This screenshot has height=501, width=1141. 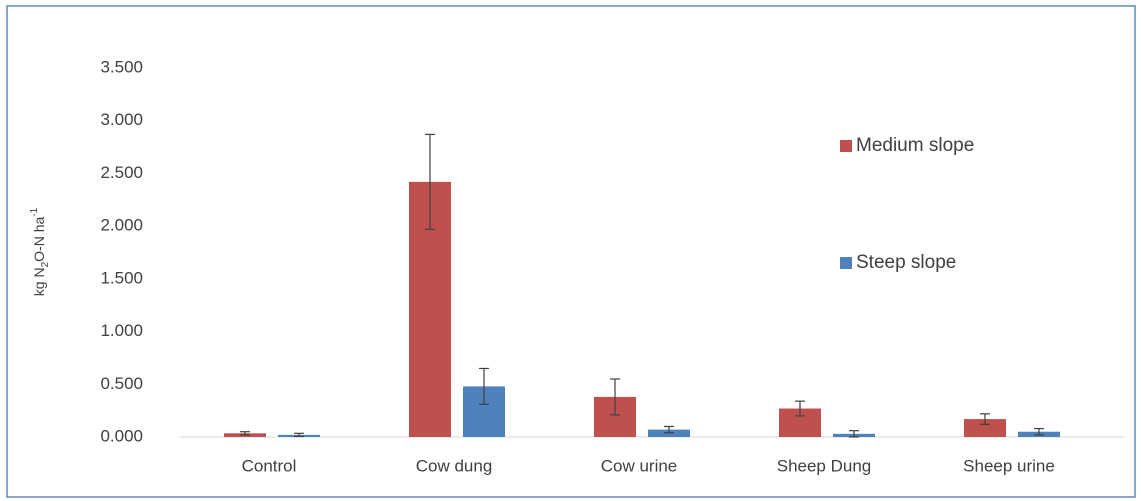 I want to click on y-tick-label: 1.500, so click(x=121, y=277).